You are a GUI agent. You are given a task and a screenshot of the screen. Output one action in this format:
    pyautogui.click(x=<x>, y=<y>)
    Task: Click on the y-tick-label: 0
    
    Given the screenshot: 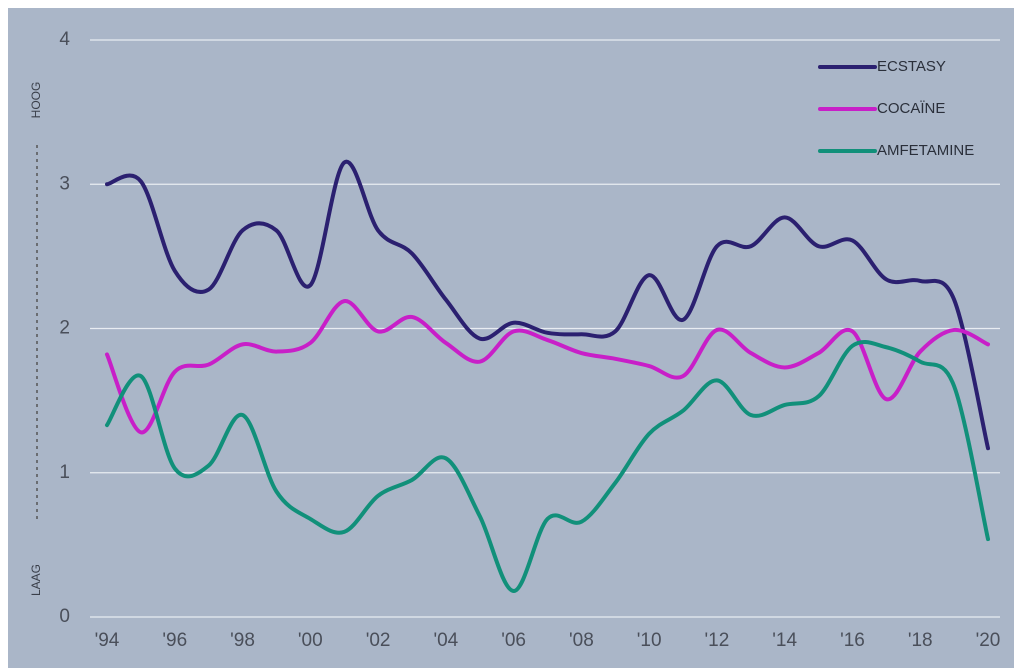 What is the action you would take?
    pyautogui.click(x=64, y=616)
    